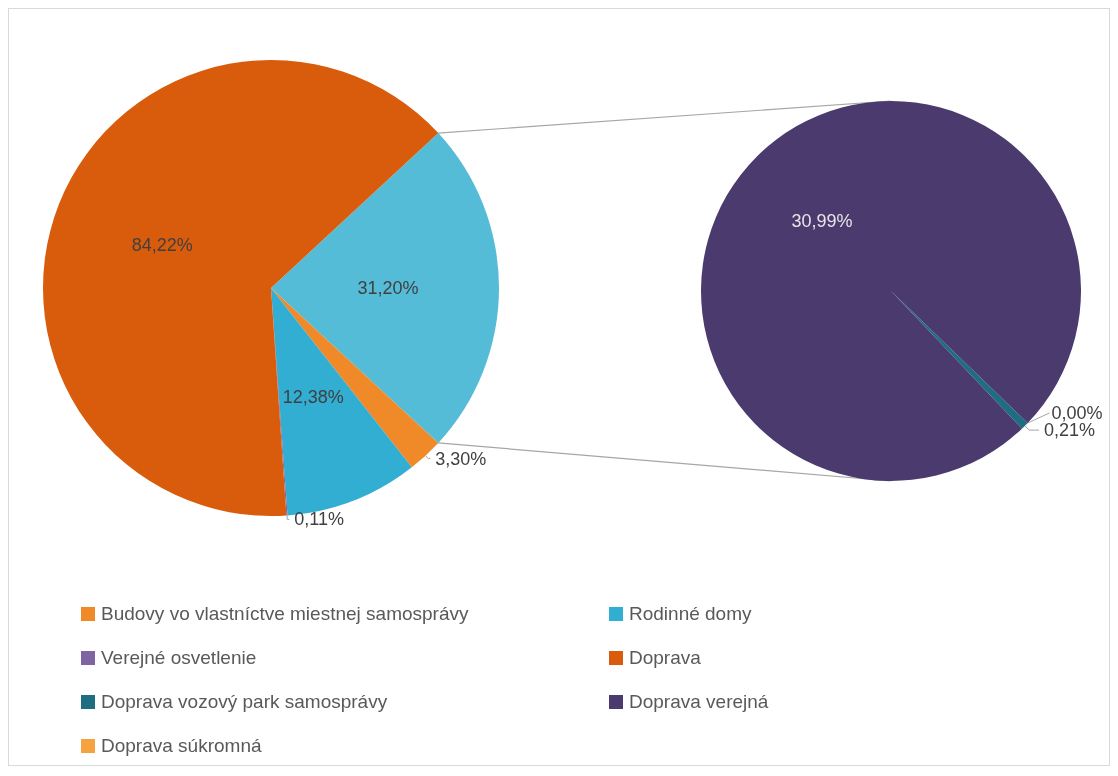 The width and height of the screenshot is (1118, 776). I want to click on data-label: 84,22%, so click(162, 244).